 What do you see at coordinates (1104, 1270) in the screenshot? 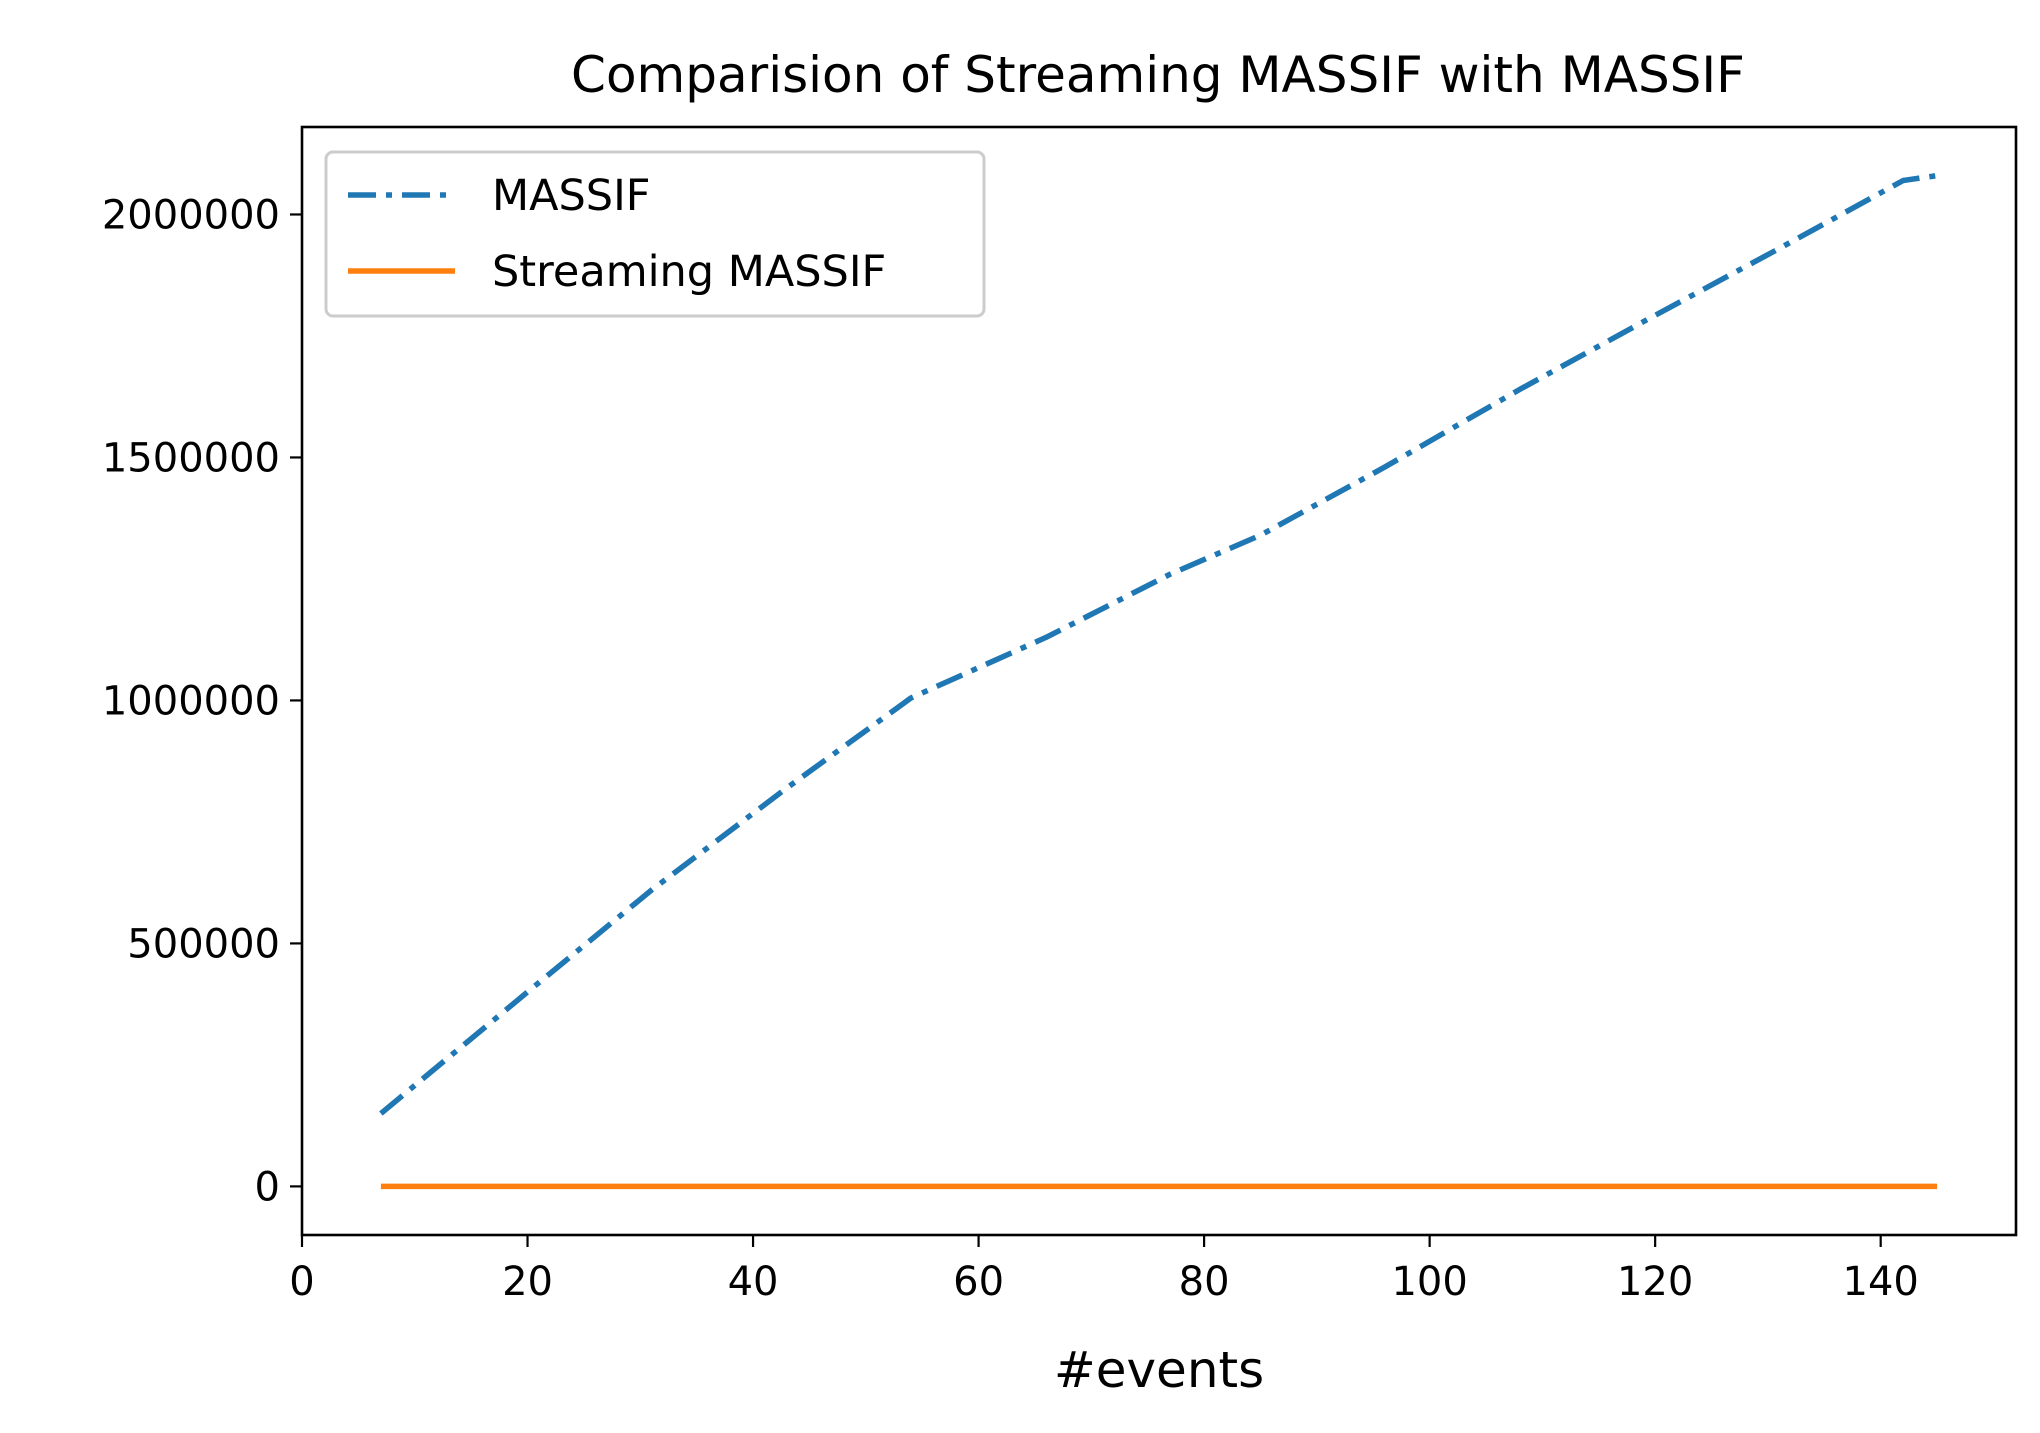
I see `x-axis: 0 20 40 60 80 100 120 140` at bounding box center [1104, 1270].